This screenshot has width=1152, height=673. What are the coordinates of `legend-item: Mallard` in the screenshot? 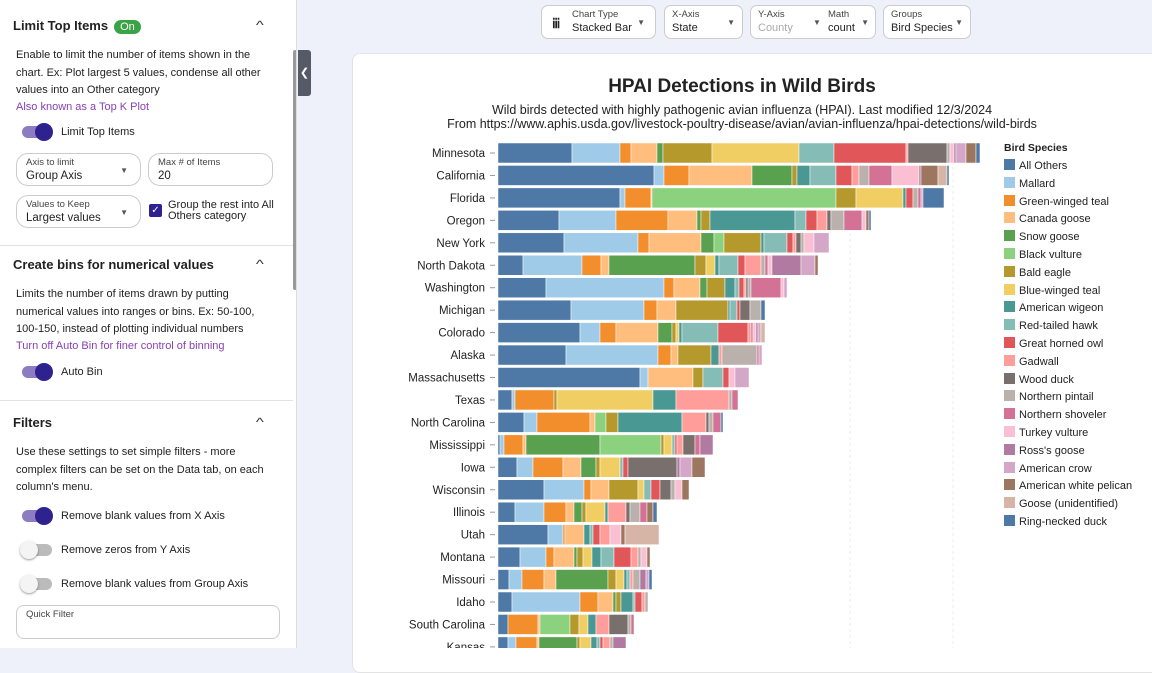 It's located at (1029, 183).